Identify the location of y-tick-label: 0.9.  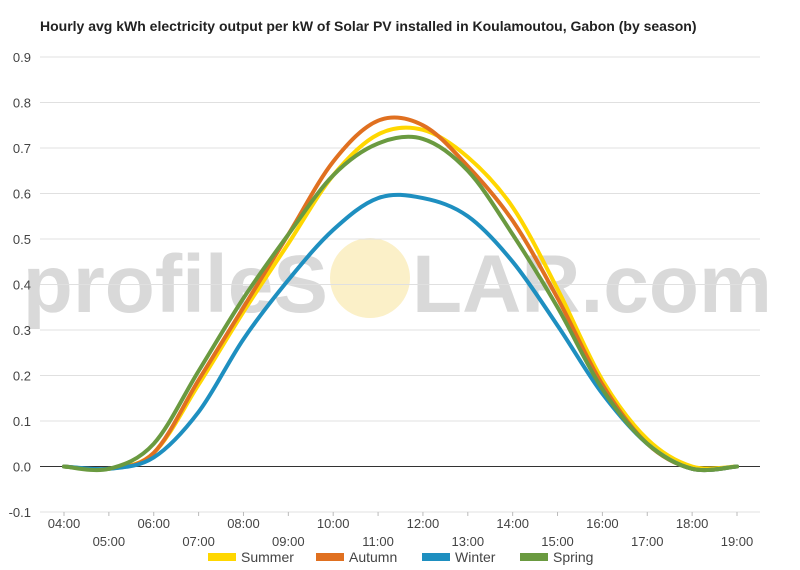
(22, 57).